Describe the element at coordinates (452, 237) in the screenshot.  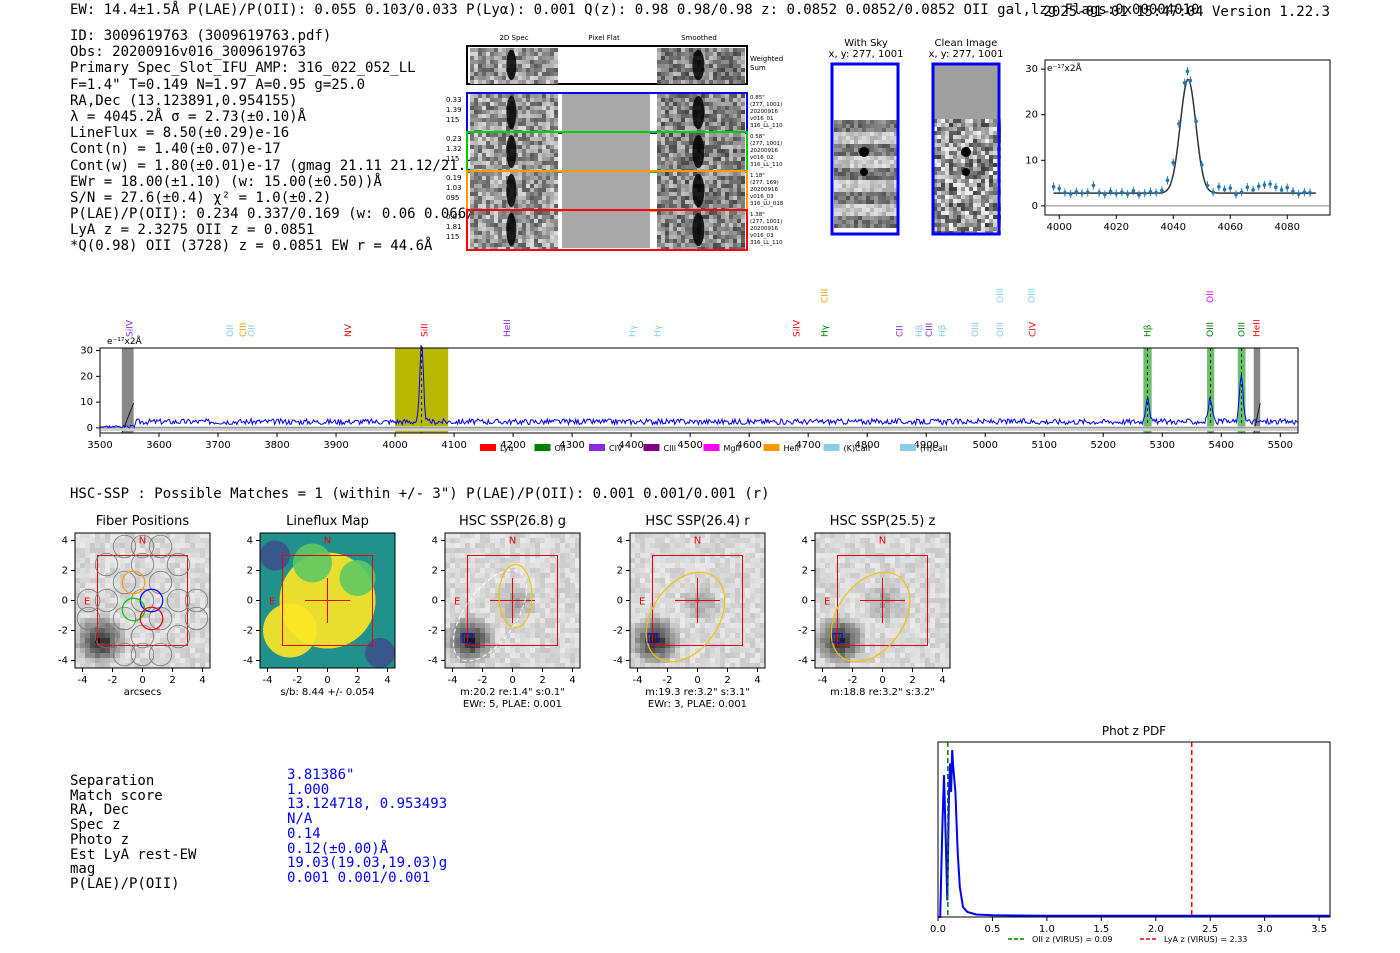
I see `cutout-row-left-label: 115` at that location.